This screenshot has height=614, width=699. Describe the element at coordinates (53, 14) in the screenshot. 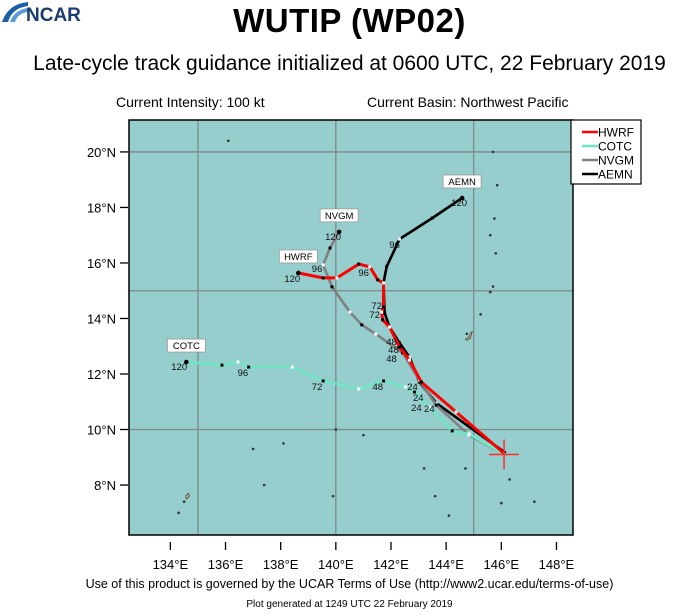

I see `ncar-logo-text: NCAR` at that location.